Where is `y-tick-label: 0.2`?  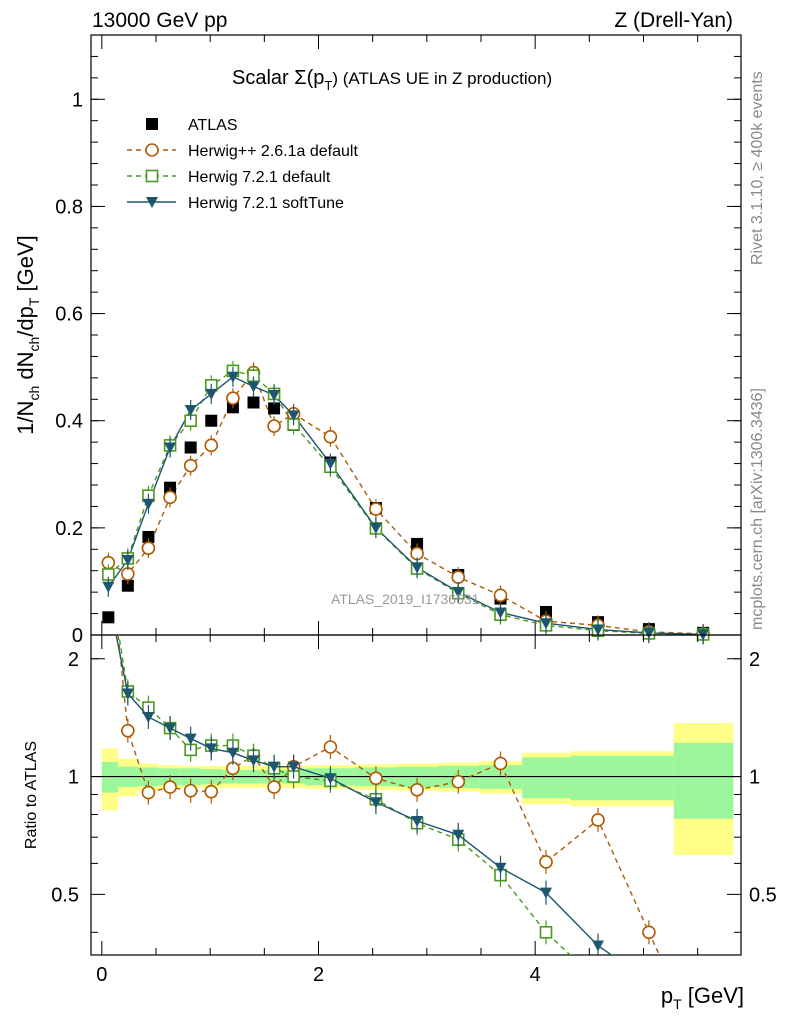
y-tick-label: 0.2 is located at coordinates (69, 529).